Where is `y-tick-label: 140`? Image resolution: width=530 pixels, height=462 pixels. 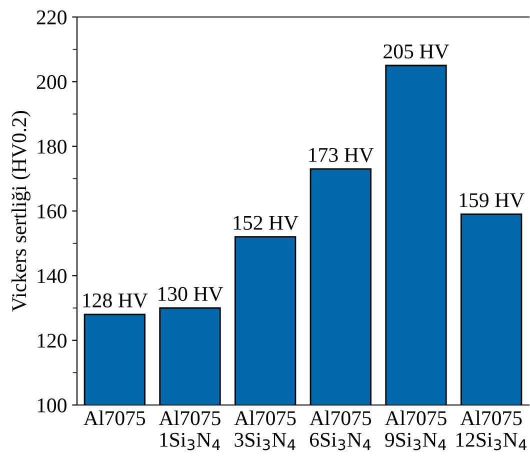
y-tick-label: 140 is located at coordinates (52, 276).